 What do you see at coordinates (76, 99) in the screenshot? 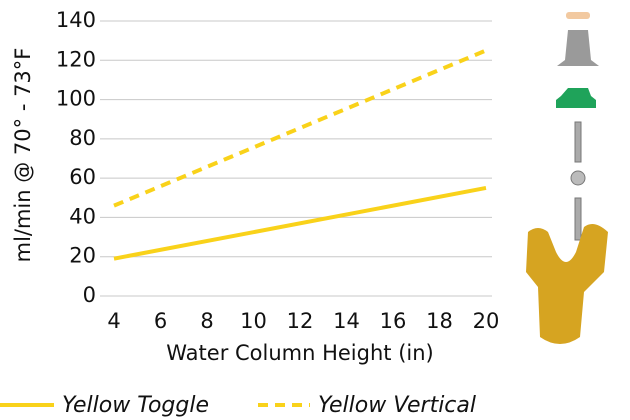
I see `y-tick-label: 100` at bounding box center [76, 99].